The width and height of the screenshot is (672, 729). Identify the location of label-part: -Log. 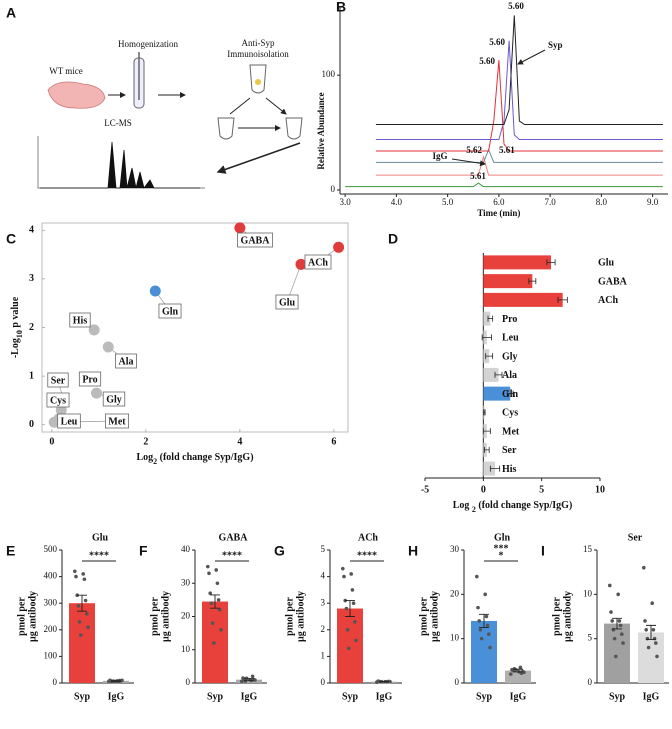
(15, 348).